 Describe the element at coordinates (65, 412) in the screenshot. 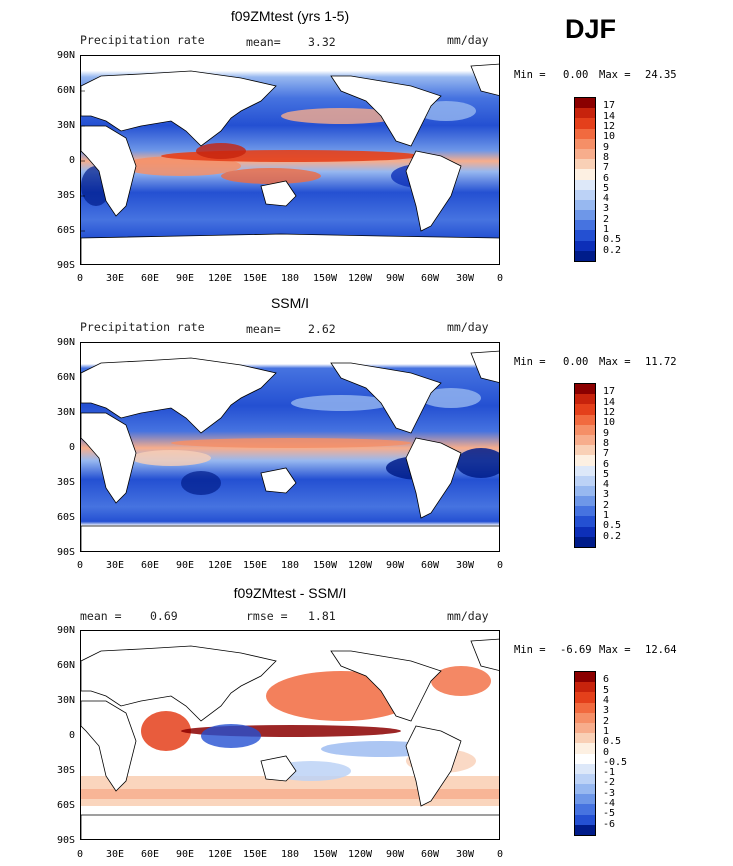

I see `panel2-lat-label: 30N` at that location.